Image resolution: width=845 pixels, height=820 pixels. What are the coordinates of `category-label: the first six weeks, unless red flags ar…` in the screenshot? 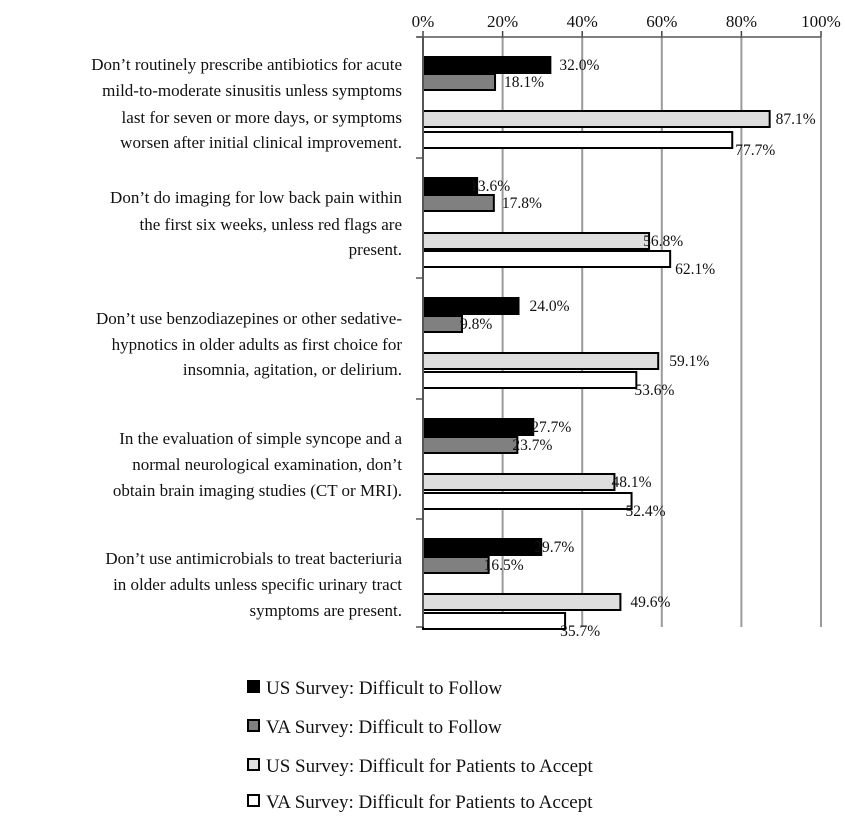 It's located at (271, 224).